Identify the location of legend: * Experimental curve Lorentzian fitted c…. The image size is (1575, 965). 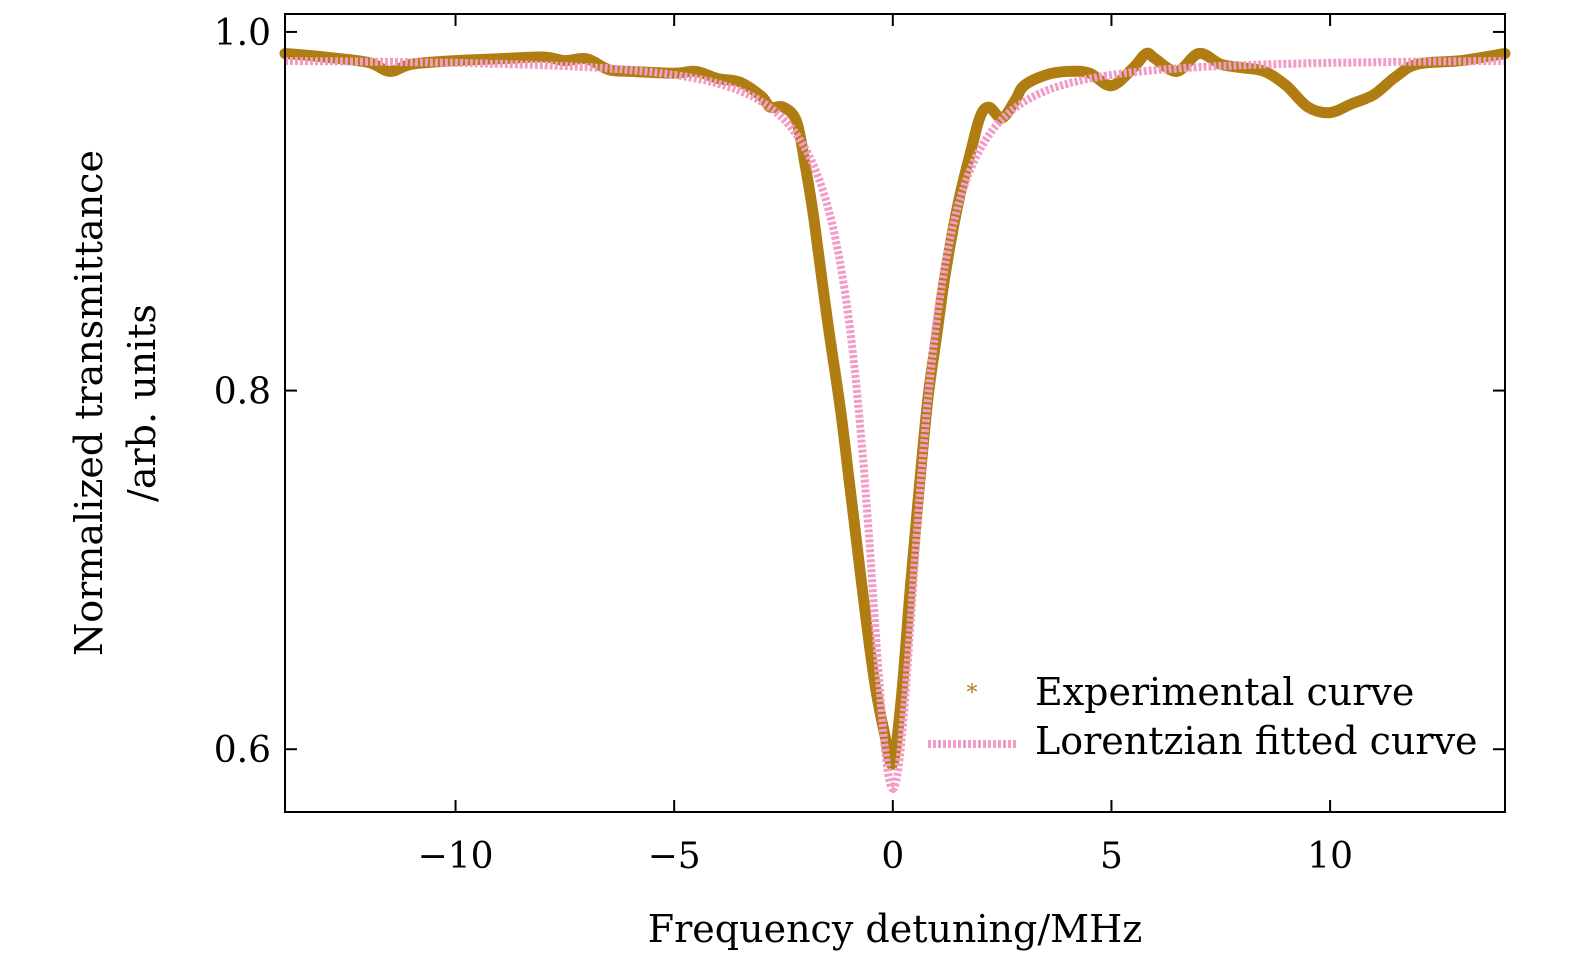
(1203, 716).